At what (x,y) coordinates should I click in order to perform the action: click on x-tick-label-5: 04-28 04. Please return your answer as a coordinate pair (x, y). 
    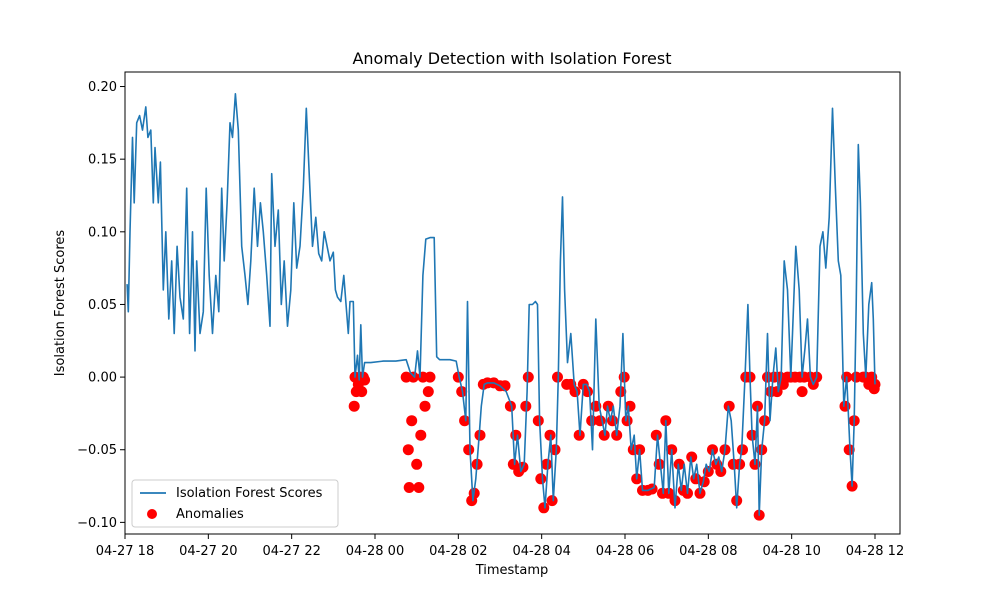
    Looking at the image, I should click on (541, 551).